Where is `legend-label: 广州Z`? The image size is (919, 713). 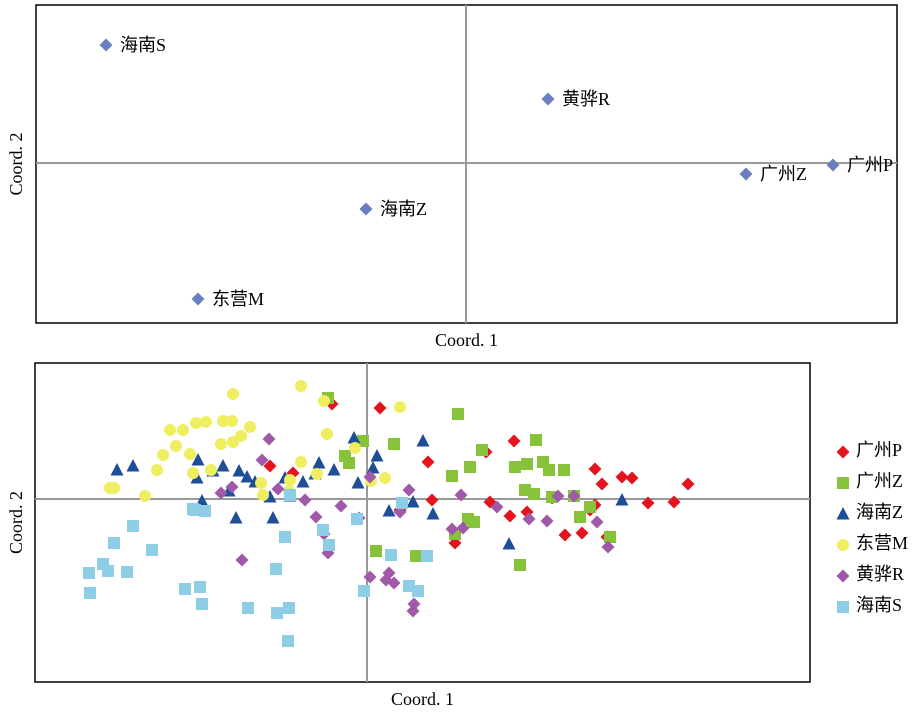 legend-label: 广州Z is located at coordinates (879, 481).